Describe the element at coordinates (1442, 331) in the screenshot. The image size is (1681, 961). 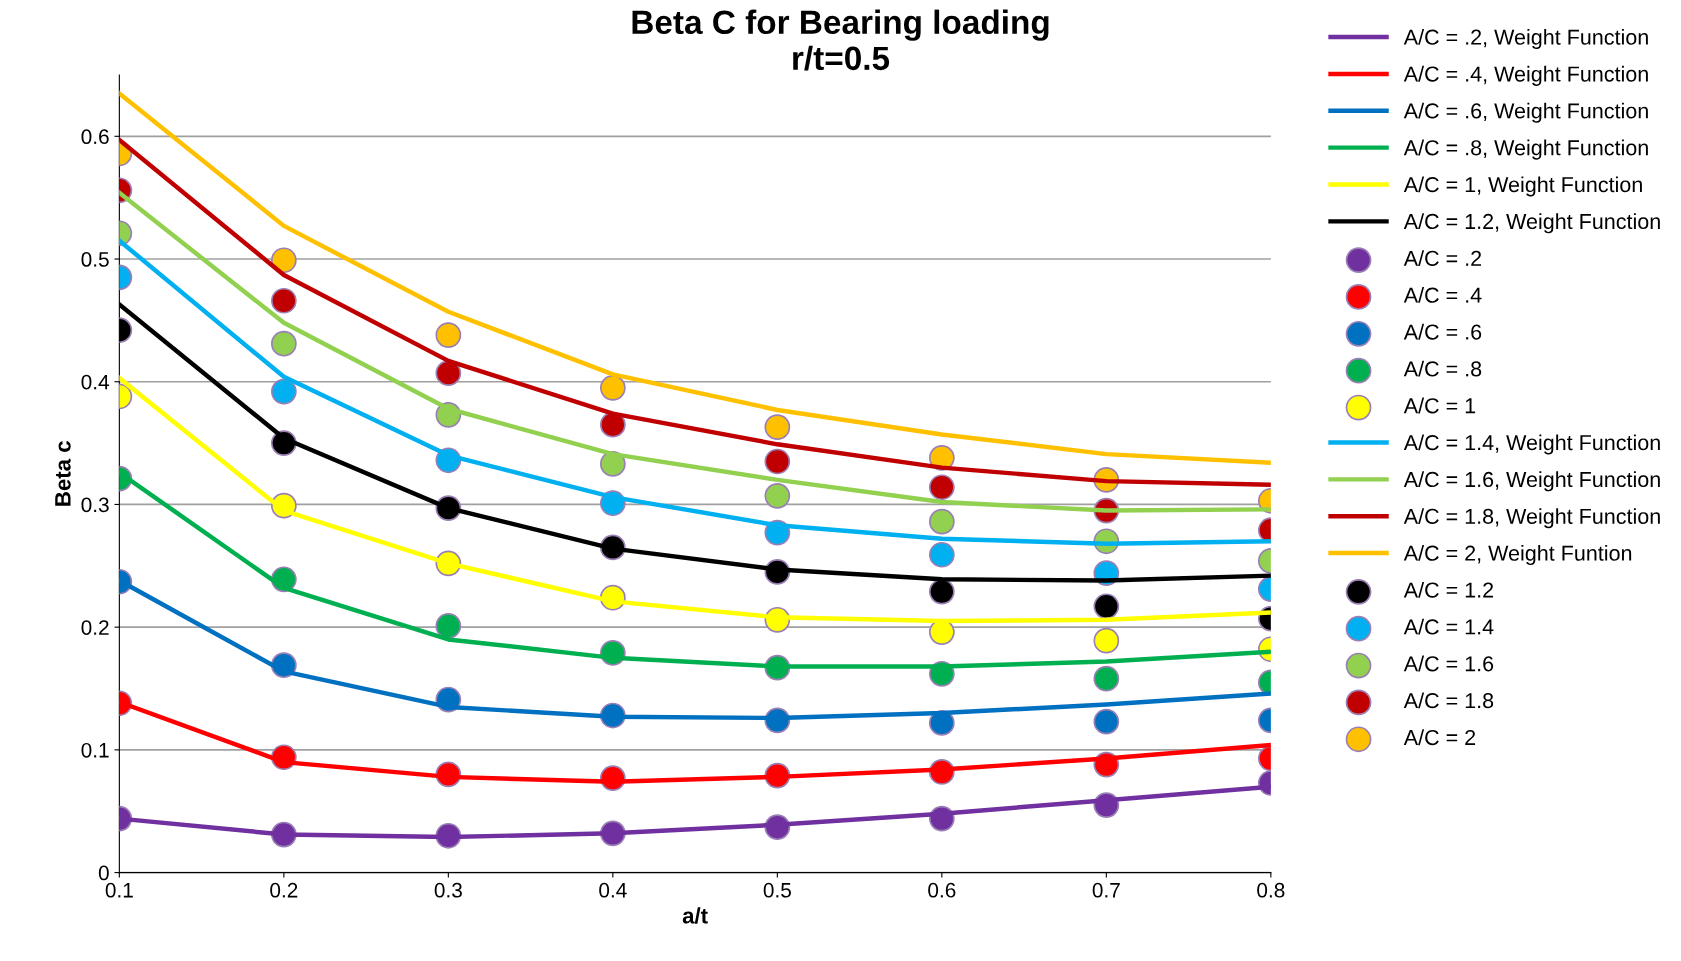
I see `legend-label: A/C = .6` at that location.